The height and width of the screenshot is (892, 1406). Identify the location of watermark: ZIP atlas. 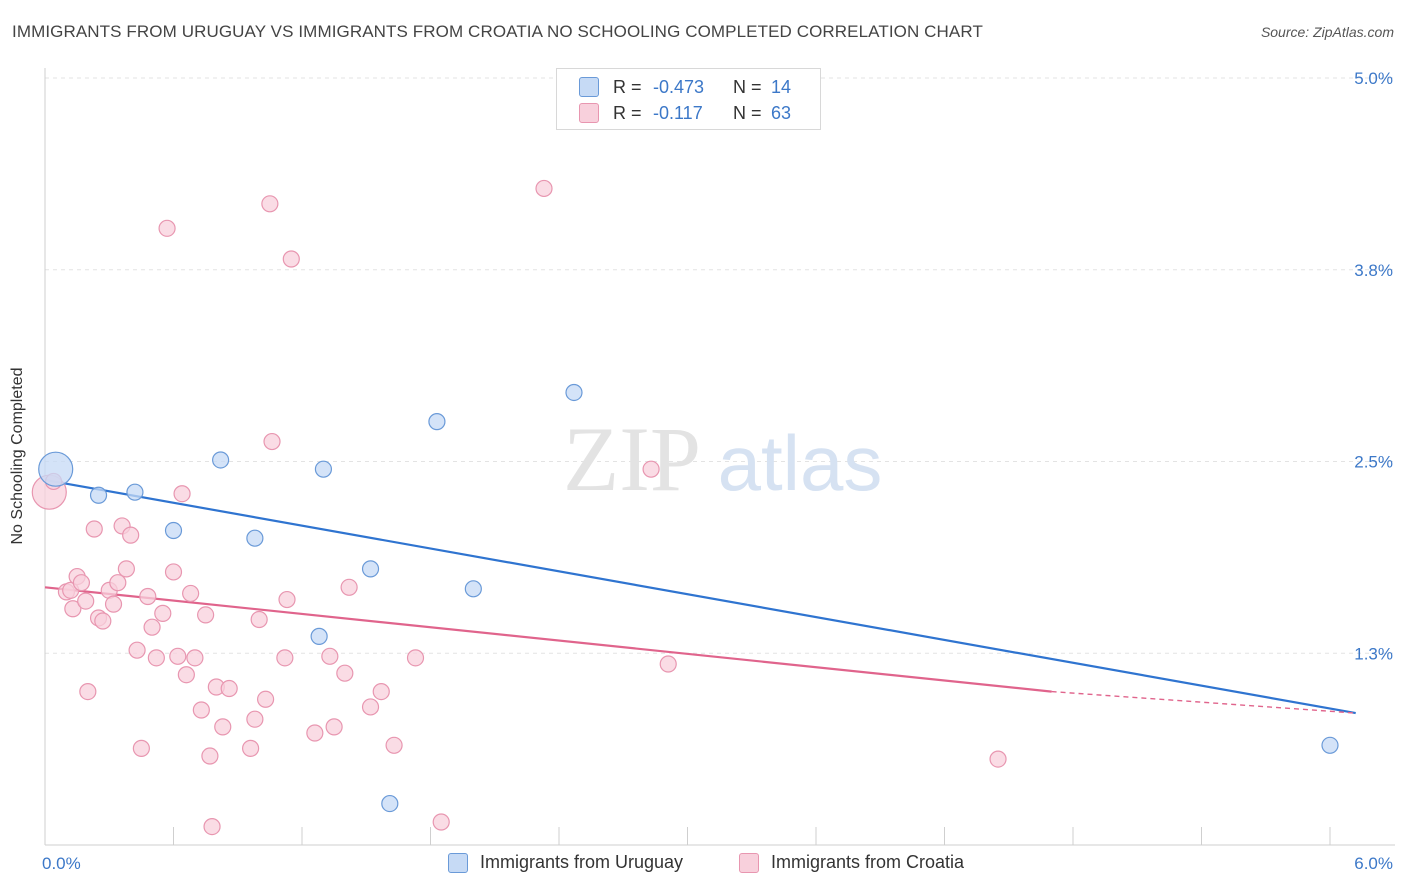
(722, 459).